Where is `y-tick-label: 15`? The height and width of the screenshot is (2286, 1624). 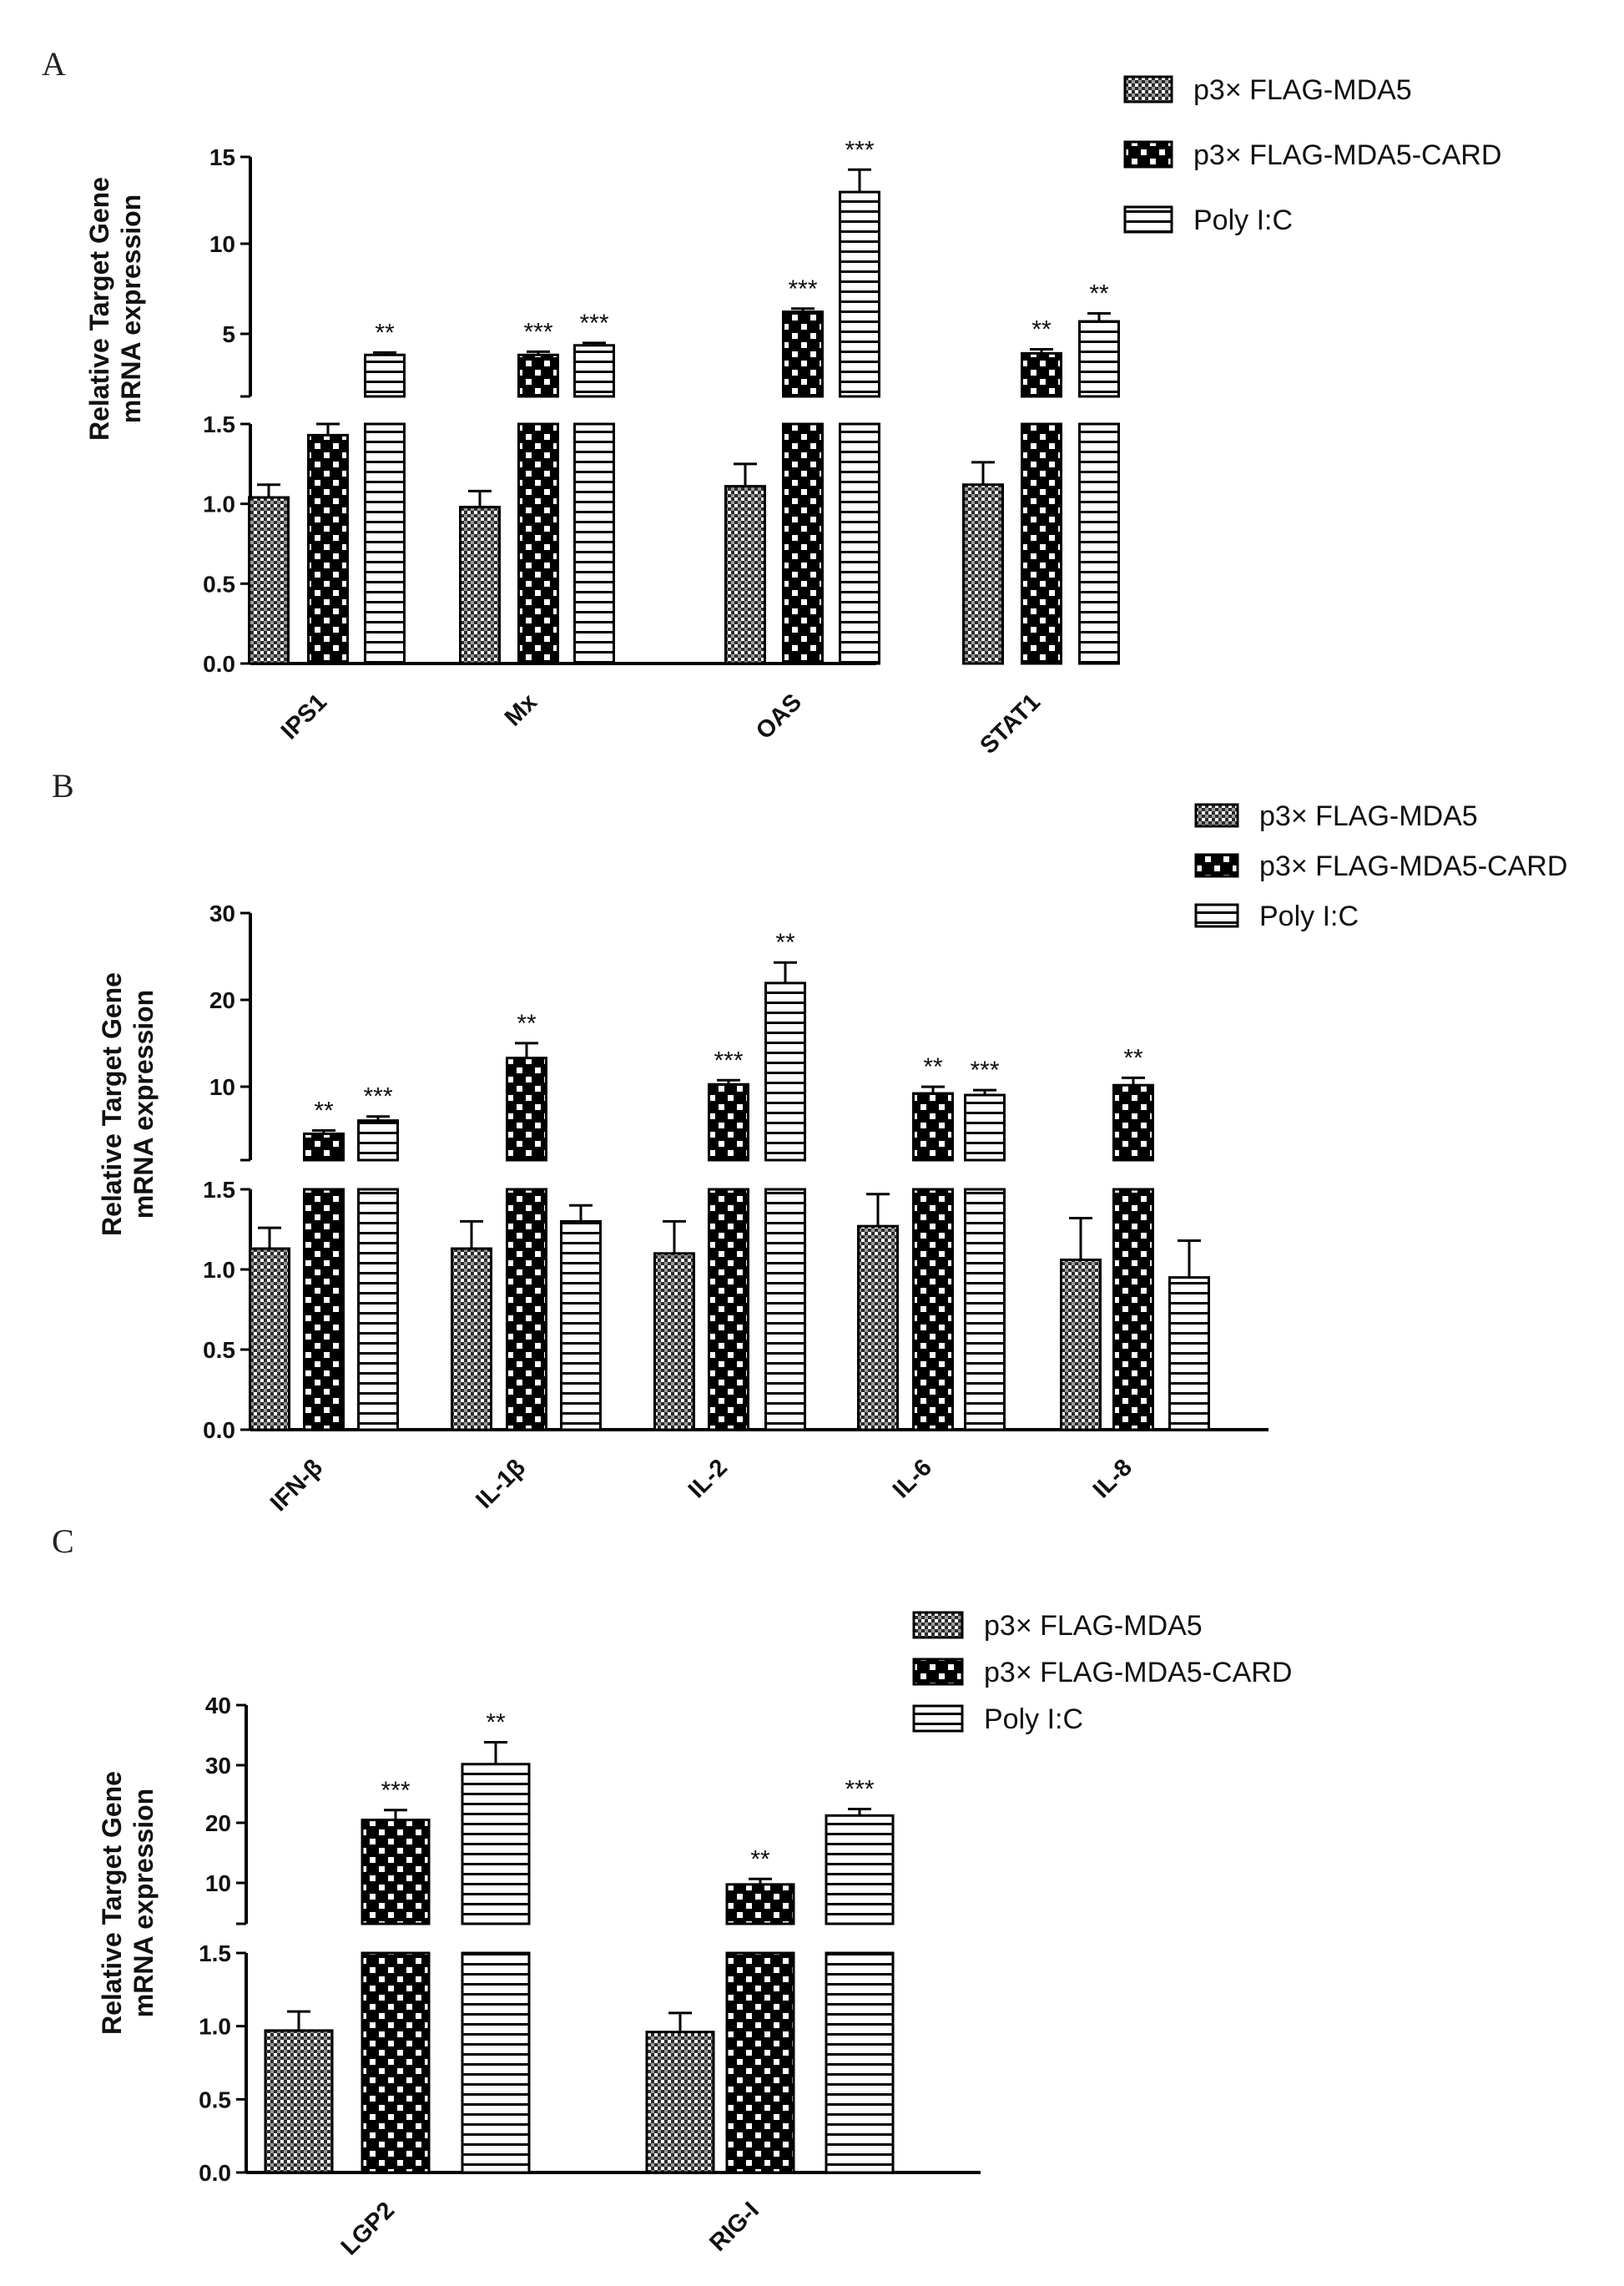 y-tick-label: 15 is located at coordinates (222, 157).